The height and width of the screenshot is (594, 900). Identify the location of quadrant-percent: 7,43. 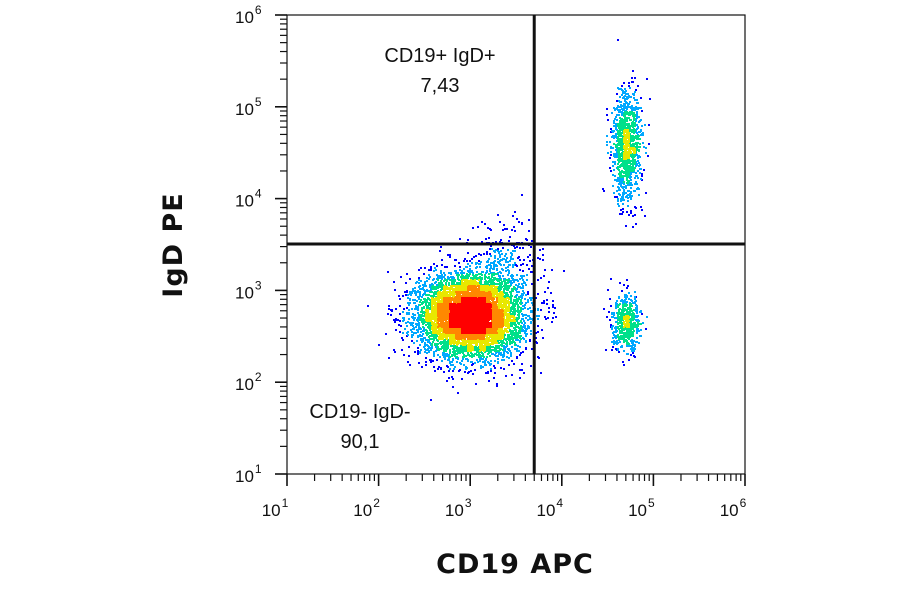
(440, 86).